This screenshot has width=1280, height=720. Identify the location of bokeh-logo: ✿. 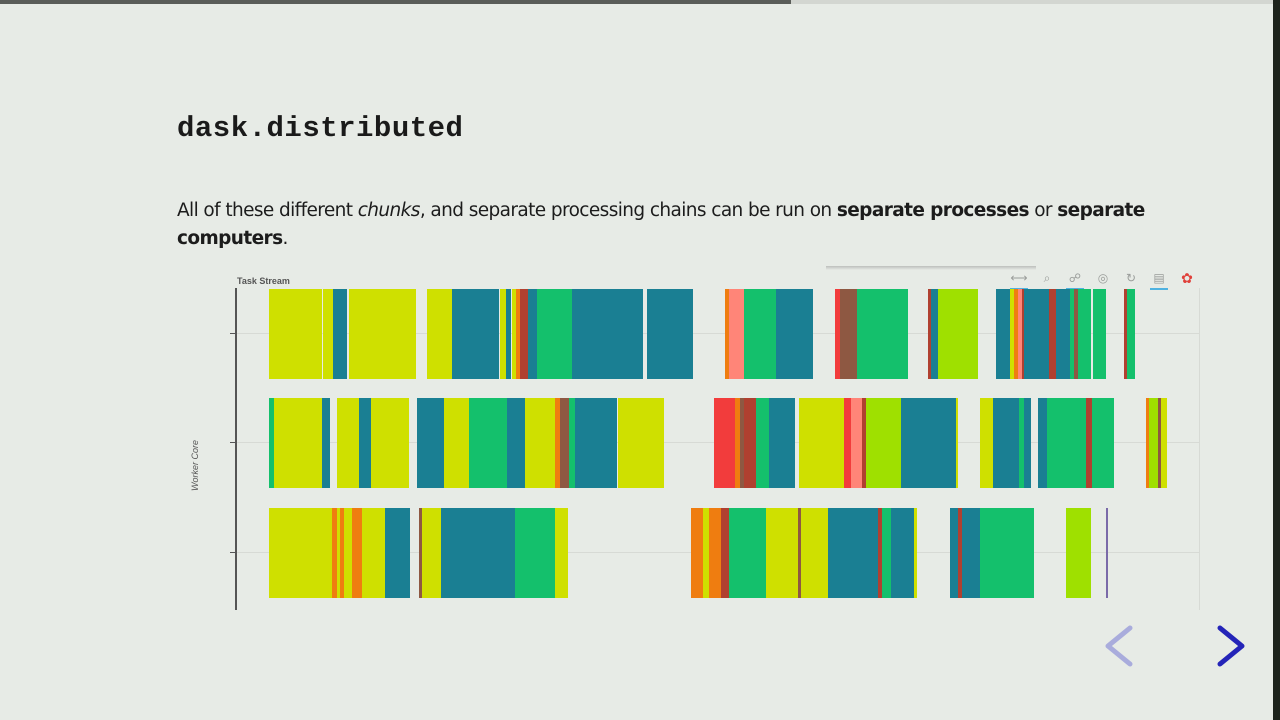
(1187, 278).